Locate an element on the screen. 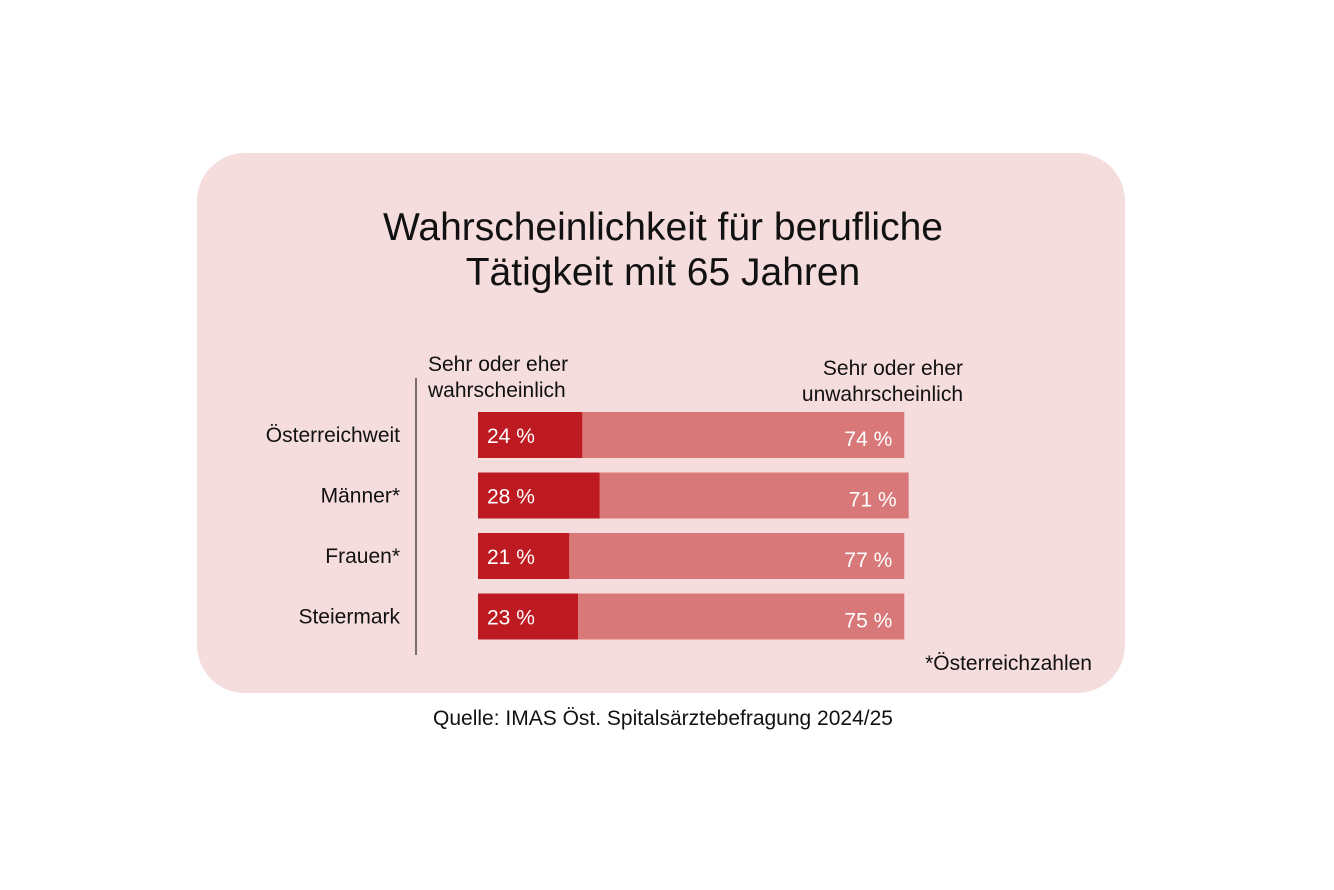 Image resolution: width=1334 pixels, height=890 pixels. category-label: Österreichweit is located at coordinates (333, 435).